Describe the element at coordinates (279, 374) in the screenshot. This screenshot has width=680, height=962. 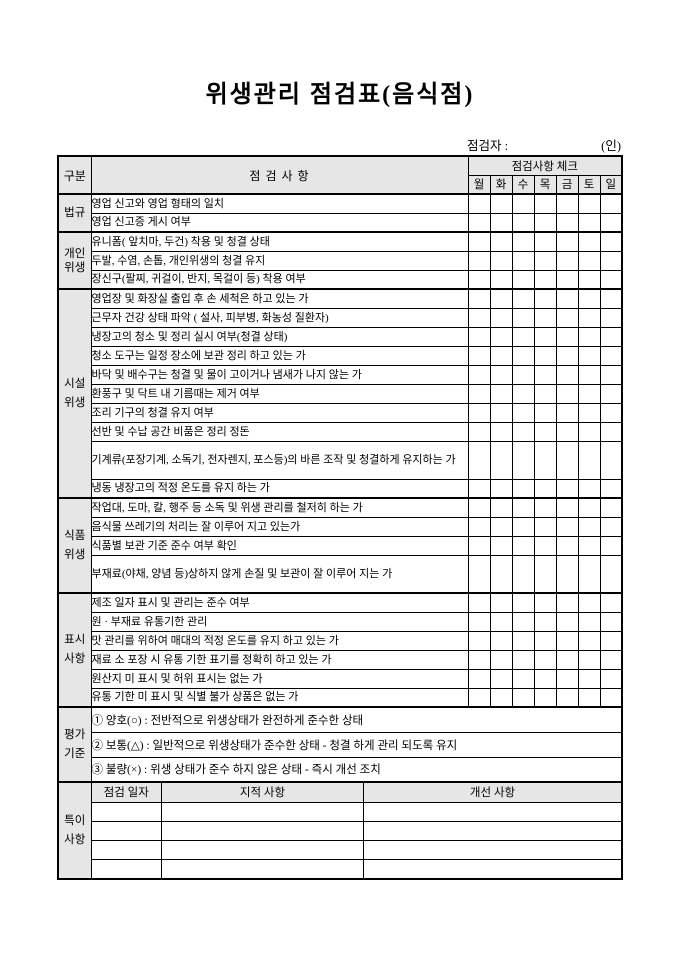
I see `checklist-item: 바닥 및 배수구는 청결 및 물이 고이거나 냄새가 나지 않는 가` at that location.